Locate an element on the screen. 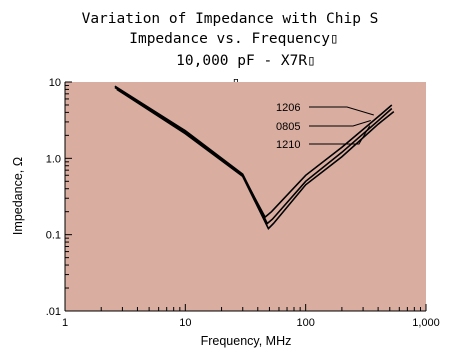 The height and width of the screenshot is (356, 451). series-label-1206: 1206 is located at coordinates (288, 108).